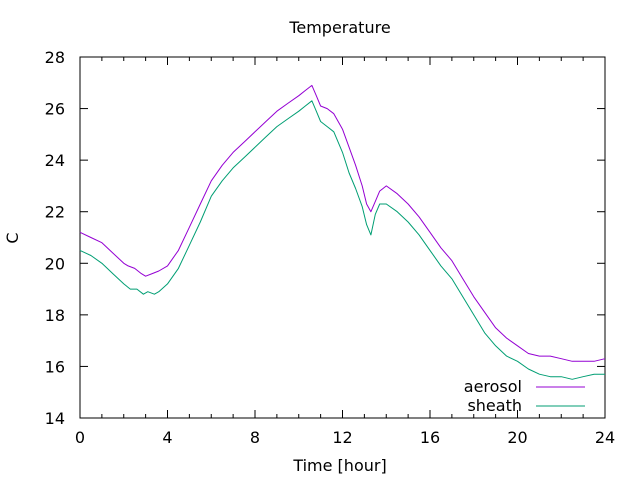 This screenshot has height=480, width=640. What do you see at coordinates (517, 437) in the screenshot?
I see `x-tick-label: 20` at bounding box center [517, 437].